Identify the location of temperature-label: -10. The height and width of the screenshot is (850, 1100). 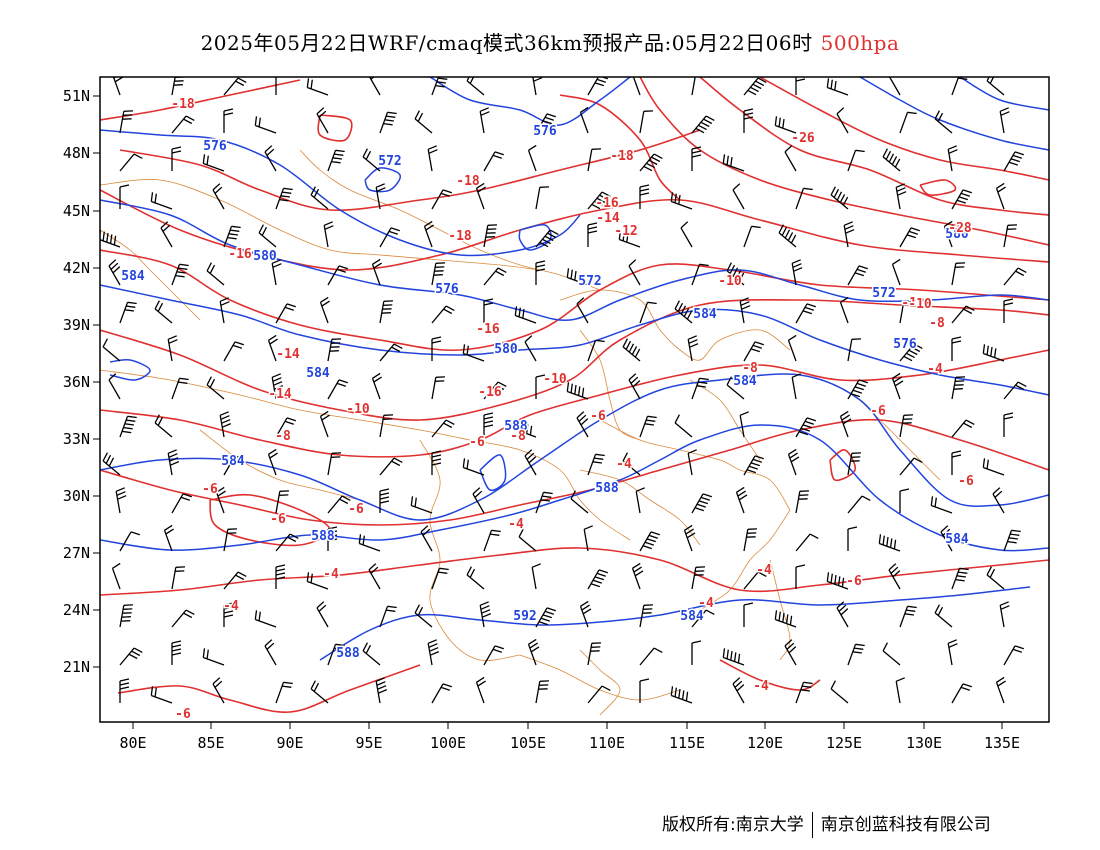
(555, 379).